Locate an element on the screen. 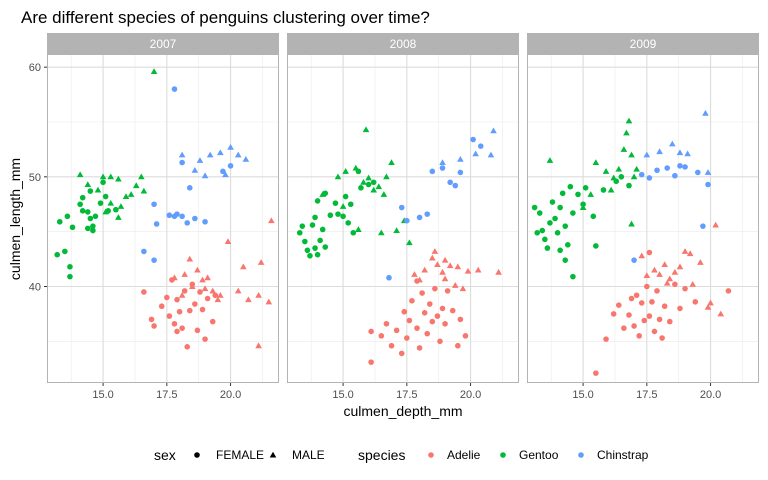 This screenshot has width=768, height=480. facet-strip-label: 2009 is located at coordinates (643, 44).